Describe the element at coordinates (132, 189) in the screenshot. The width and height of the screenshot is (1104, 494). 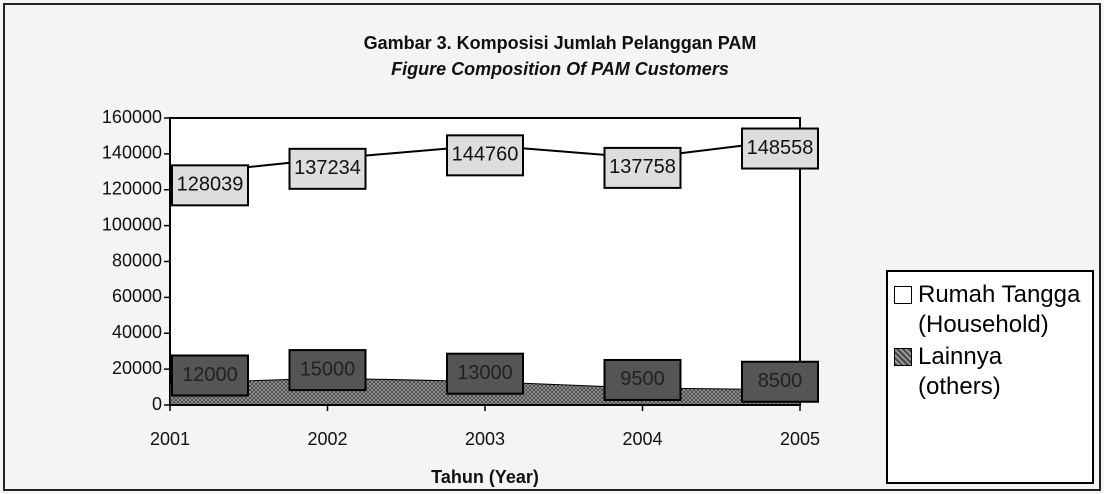
I see `y-tick-label: 120000` at that location.